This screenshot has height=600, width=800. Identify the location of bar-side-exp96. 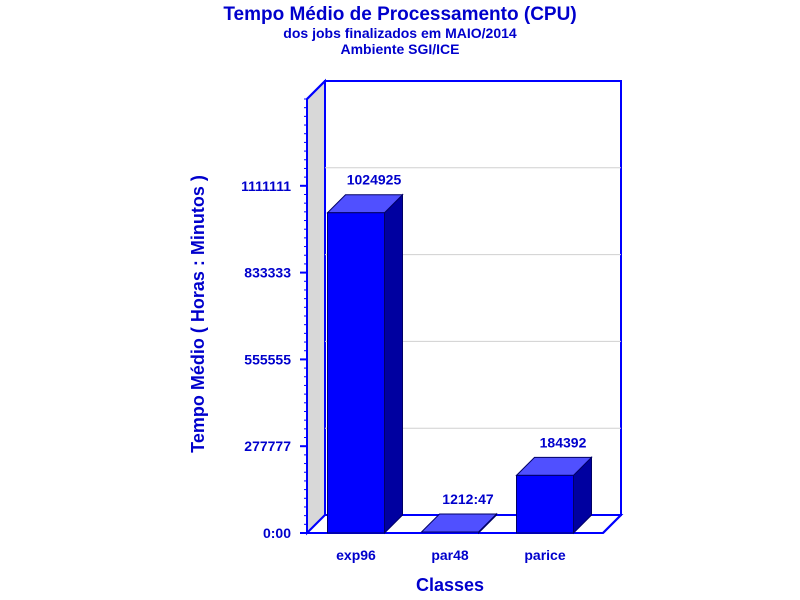
(393, 364).